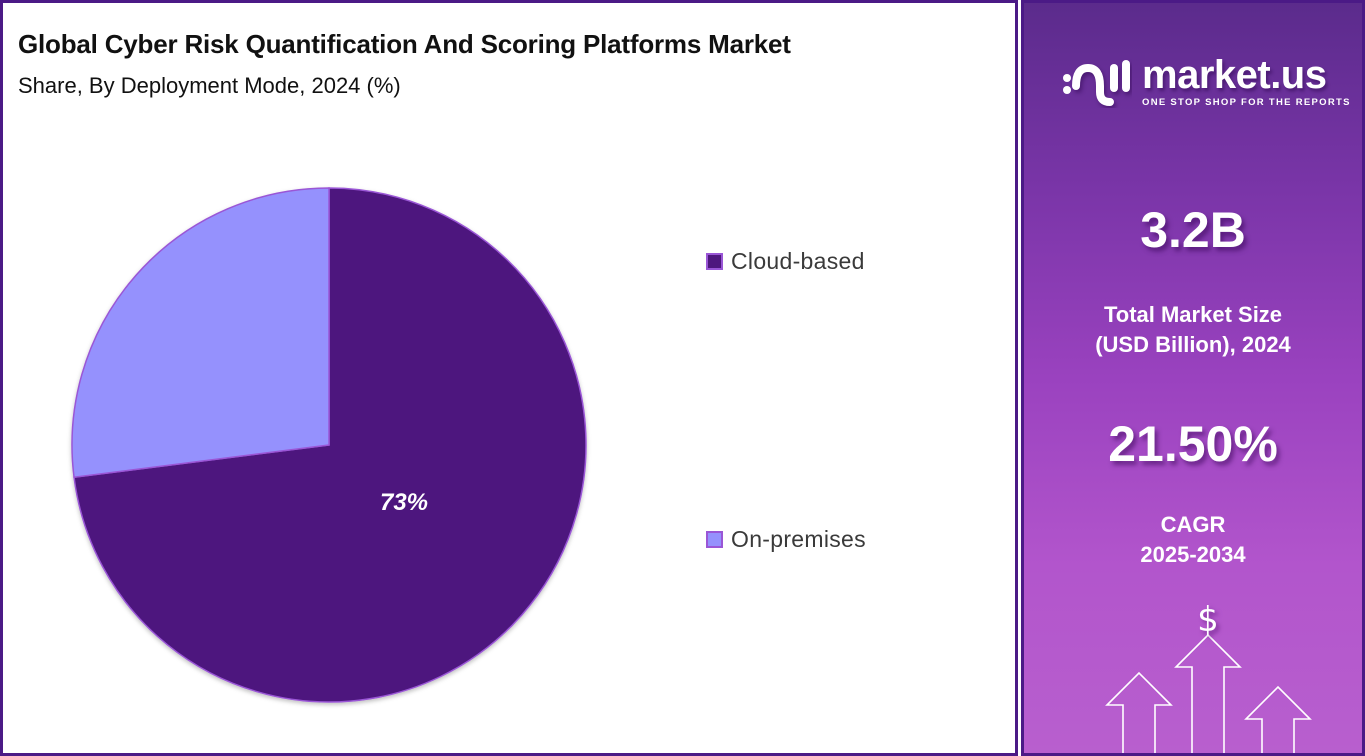 The width and height of the screenshot is (1365, 756). What do you see at coordinates (1193, 230) in the screenshot?
I see `market-size-value: 3.2B` at bounding box center [1193, 230].